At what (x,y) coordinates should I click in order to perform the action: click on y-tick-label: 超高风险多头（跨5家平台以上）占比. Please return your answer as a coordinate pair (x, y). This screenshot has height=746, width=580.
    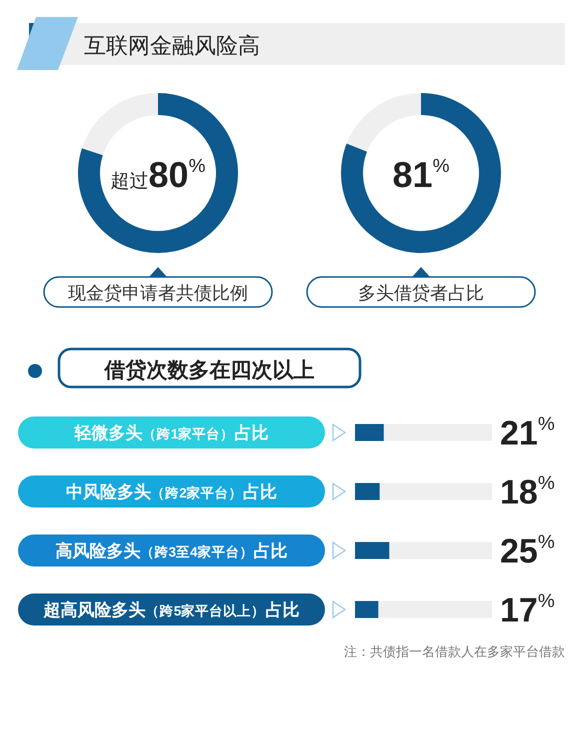
    Looking at the image, I should click on (171, 610).